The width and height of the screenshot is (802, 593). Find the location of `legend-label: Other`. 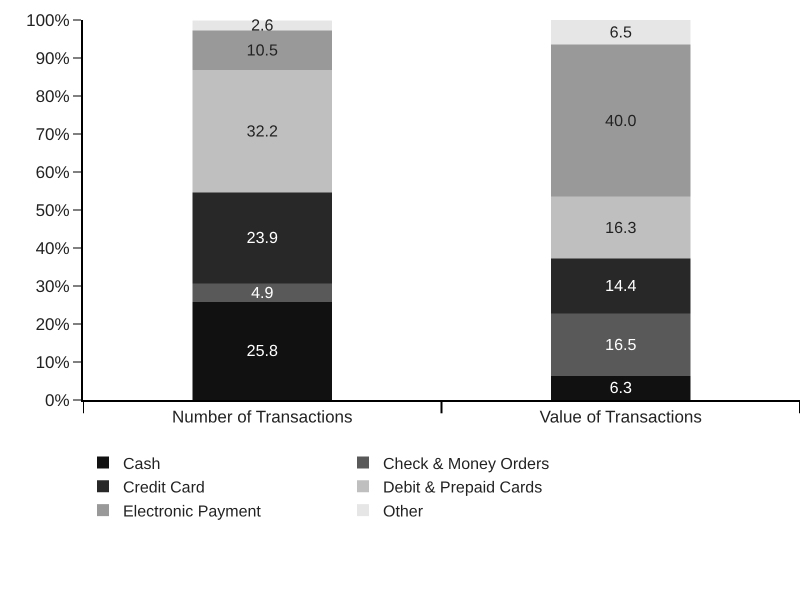

legend-label: Other is located at coordinates (403, 511).